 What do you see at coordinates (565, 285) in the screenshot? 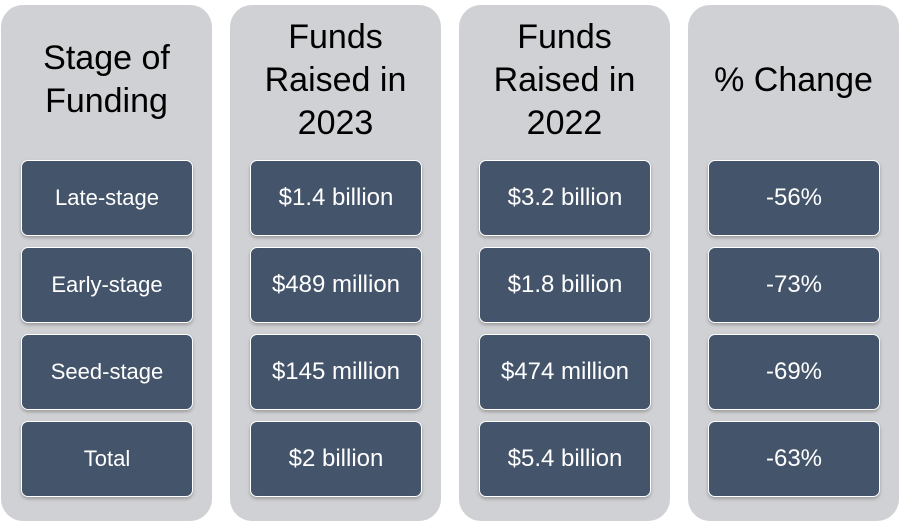
I see `cell-2022-early-stage: $1.8 billion` at bounding box center [565, 285].